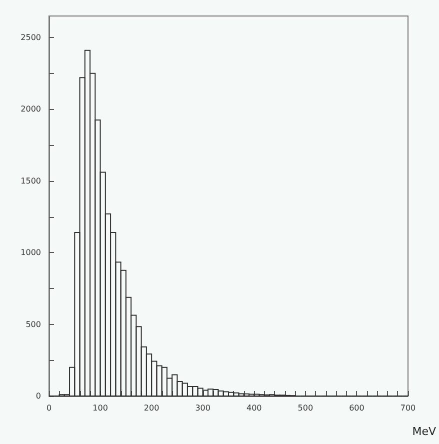 The width and height of the screenshot is (439, 444). Describe the element at coordinates (100, 408) in the screenshot. I see `x-tick-label: 100` at that location.